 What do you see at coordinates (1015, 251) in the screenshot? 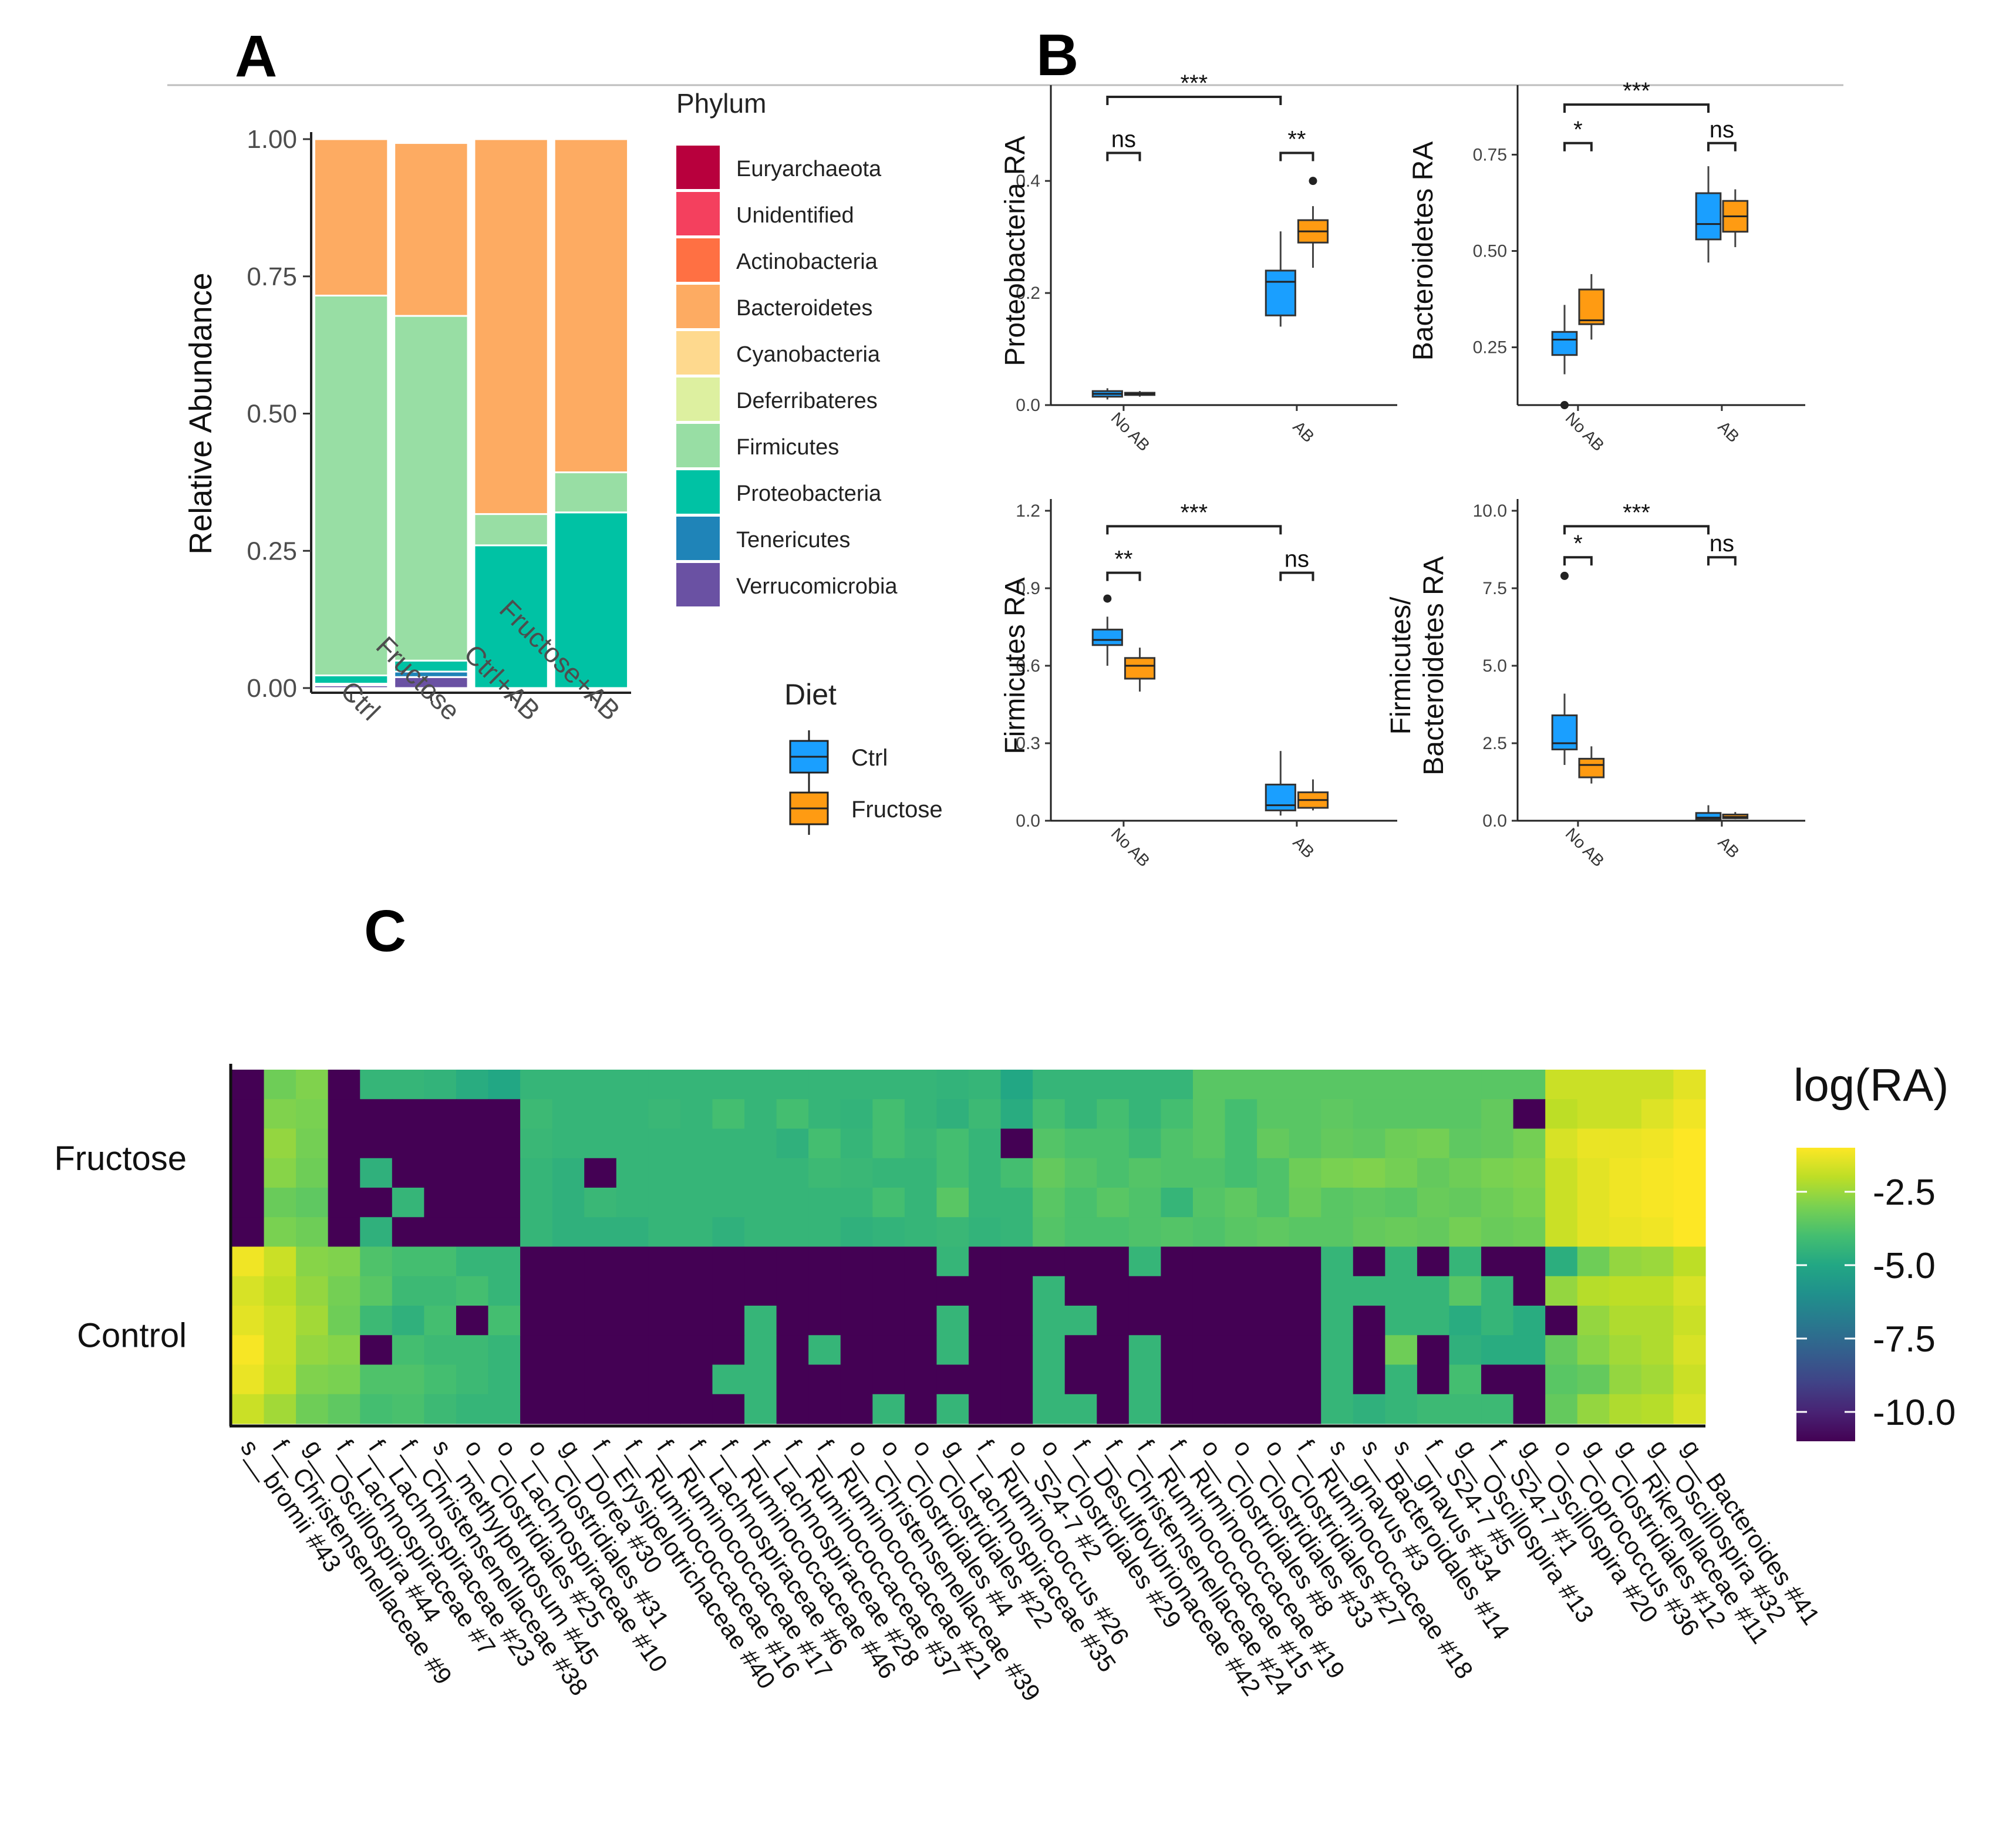
I see `y-axis-title: Proteobacteria RA` at bounding box center [1015, 251].